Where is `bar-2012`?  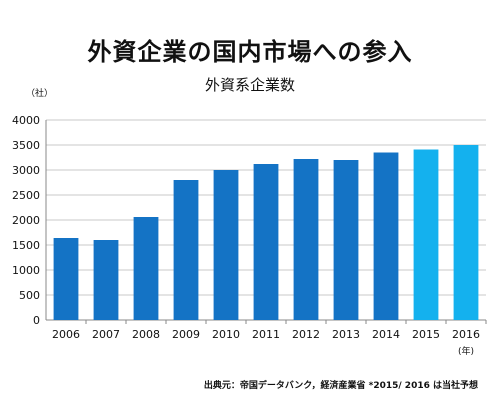
bar-2012 is located at coordinates (306, 239).